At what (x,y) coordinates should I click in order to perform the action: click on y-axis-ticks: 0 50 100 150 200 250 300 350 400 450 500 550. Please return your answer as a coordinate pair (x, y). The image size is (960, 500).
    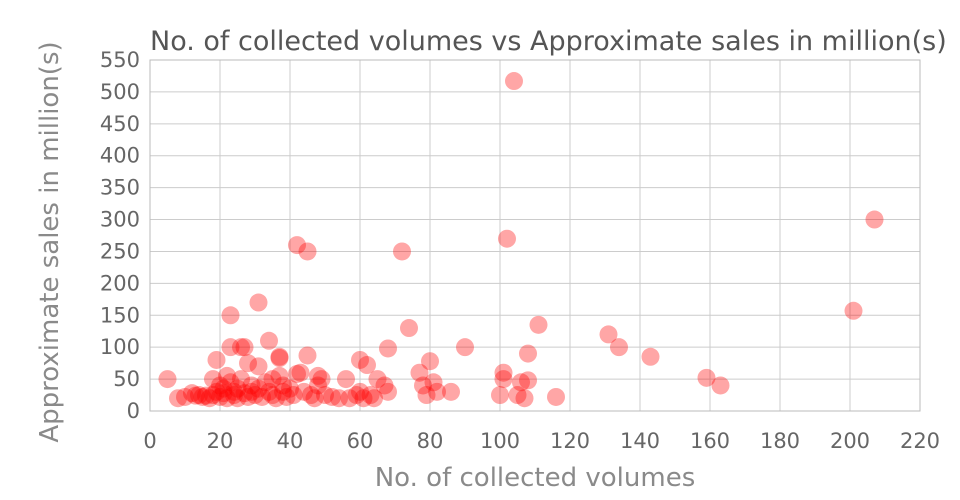
    Looking at the image, I should click on (120, 235).